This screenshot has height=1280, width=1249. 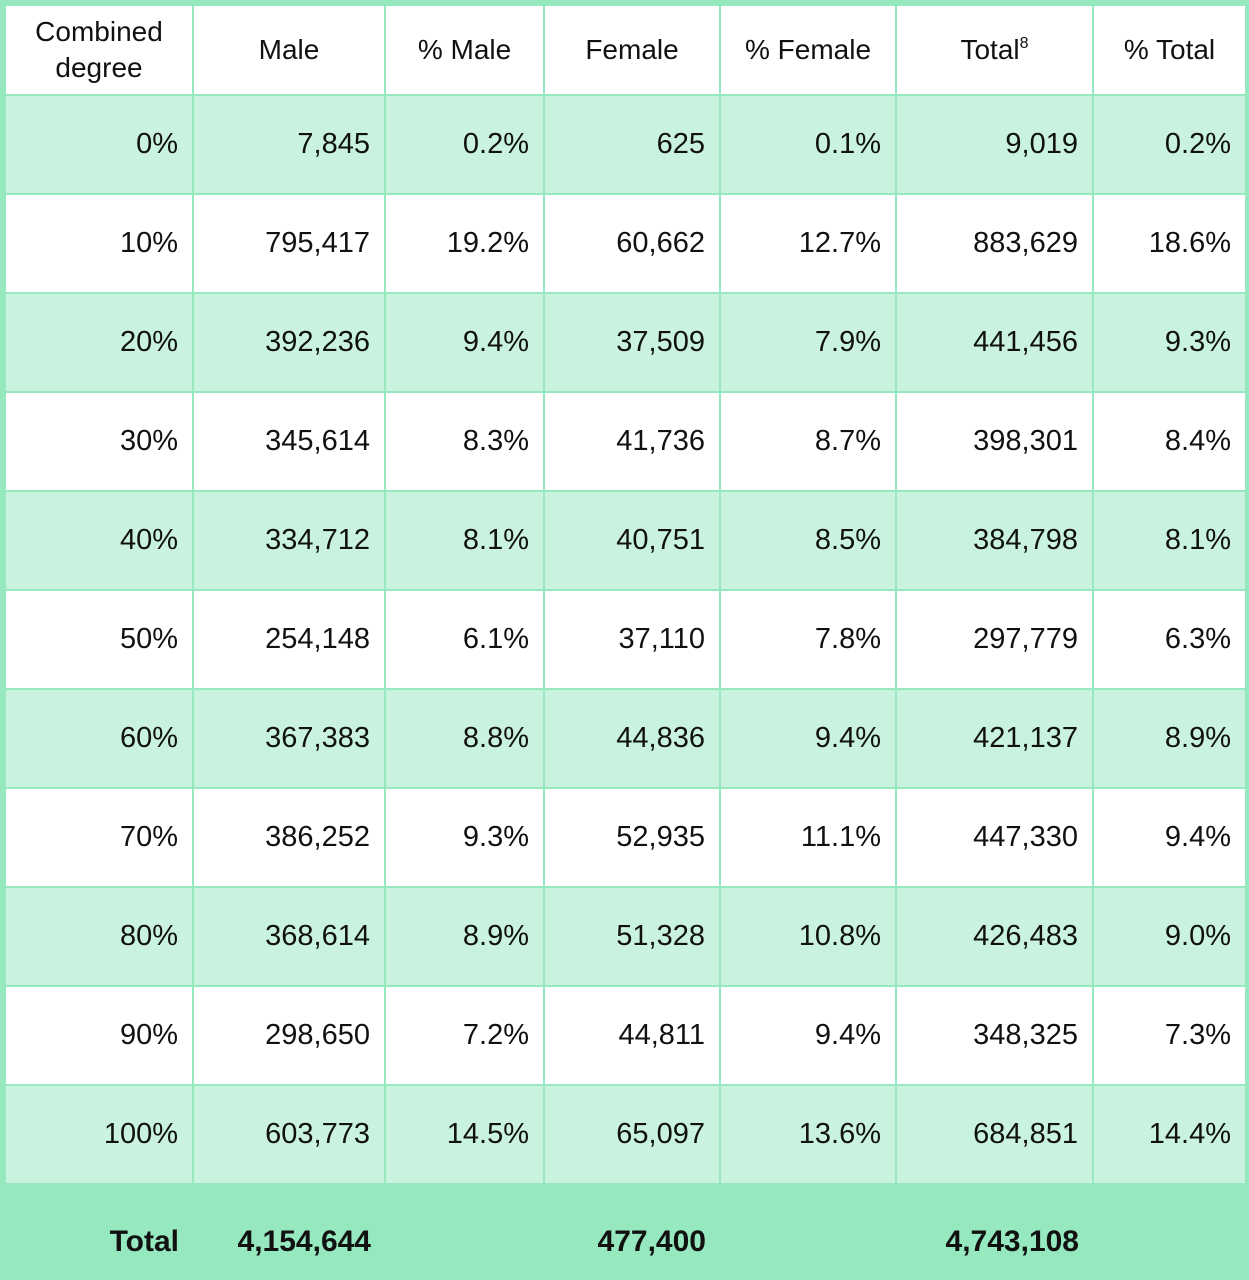 I want to click on cell-total: 348,325, so click(x=994, y=1035).